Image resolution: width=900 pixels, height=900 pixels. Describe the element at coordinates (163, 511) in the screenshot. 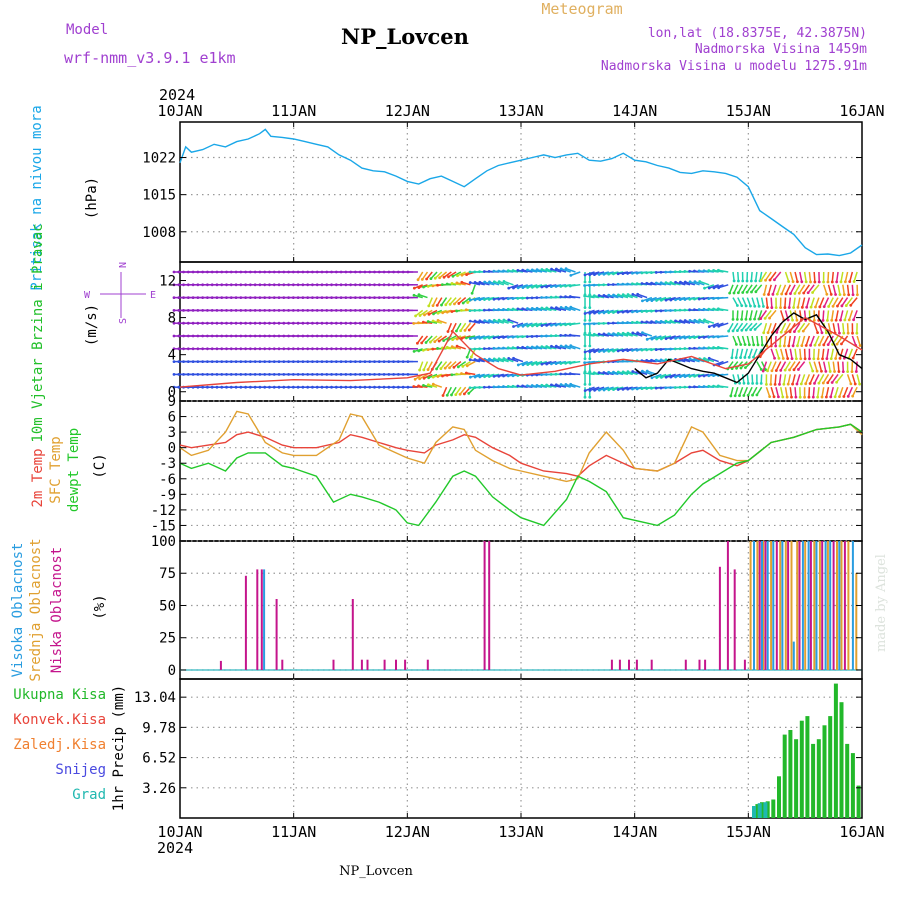

I see `y-tick-label: -12` at that location.